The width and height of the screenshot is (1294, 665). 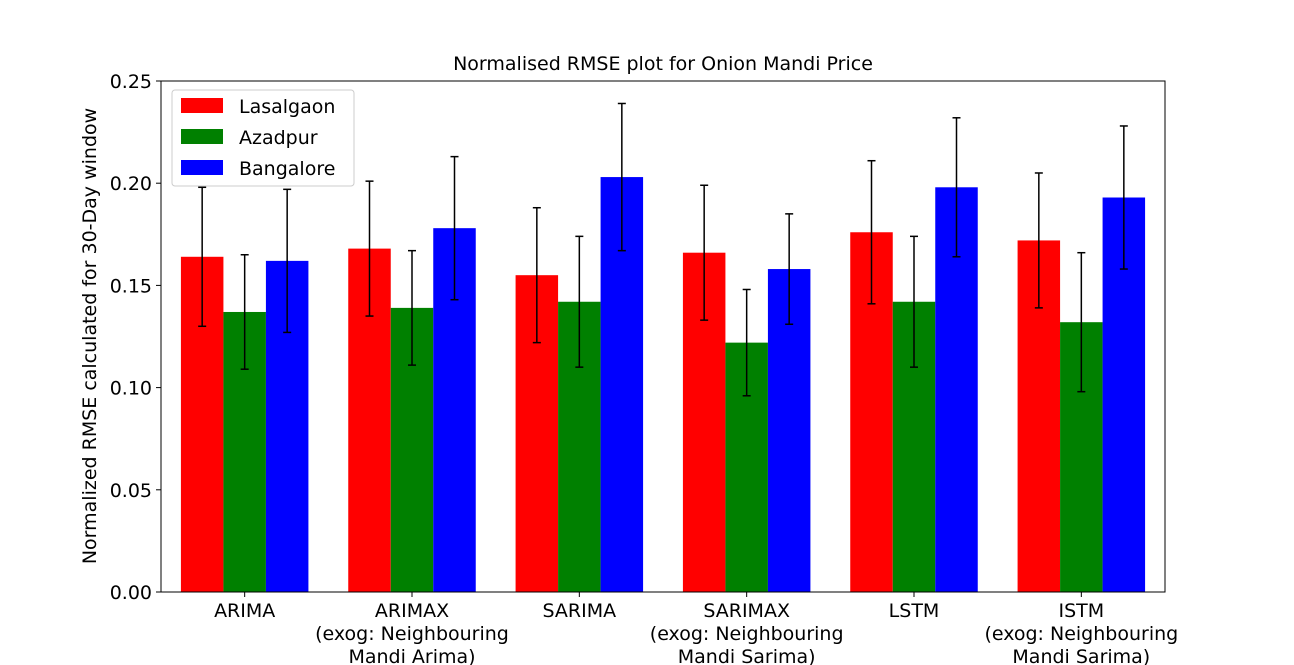 I want to click on y-ticks: 0.00 0.05 0.10 0.15 0.20 0.25, so click(x=135, y=337).